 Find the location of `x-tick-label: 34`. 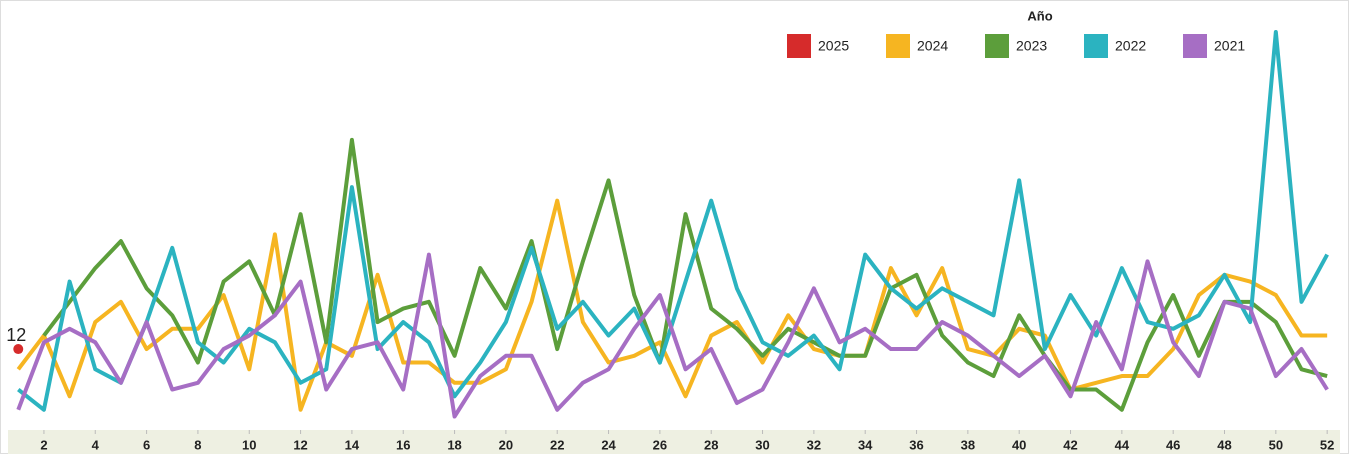

x-tick-label: 34 is located at coordinates (865, 444).